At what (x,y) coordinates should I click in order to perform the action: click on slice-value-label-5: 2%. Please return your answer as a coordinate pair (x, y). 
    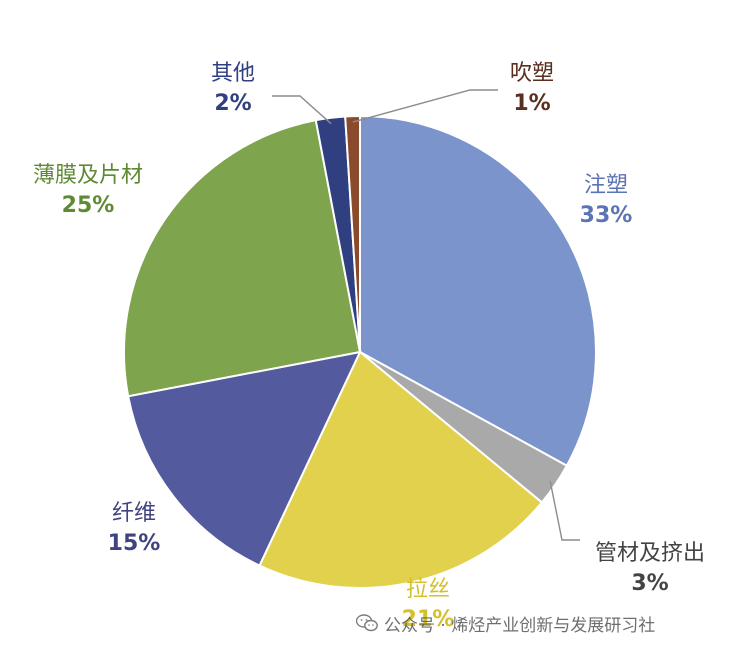
    Looking at the image, I should click on (232, 103).